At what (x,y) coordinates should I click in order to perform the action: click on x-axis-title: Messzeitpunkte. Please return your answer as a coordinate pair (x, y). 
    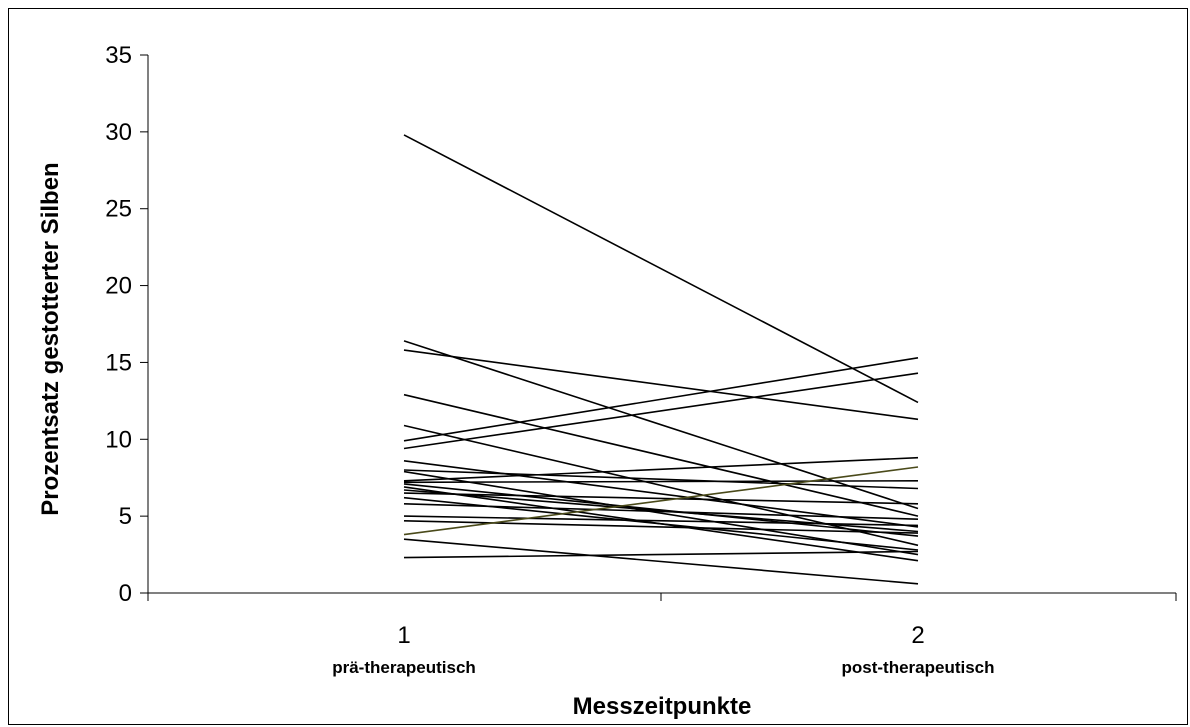
    Looking at the image, I should click on (662, 706).